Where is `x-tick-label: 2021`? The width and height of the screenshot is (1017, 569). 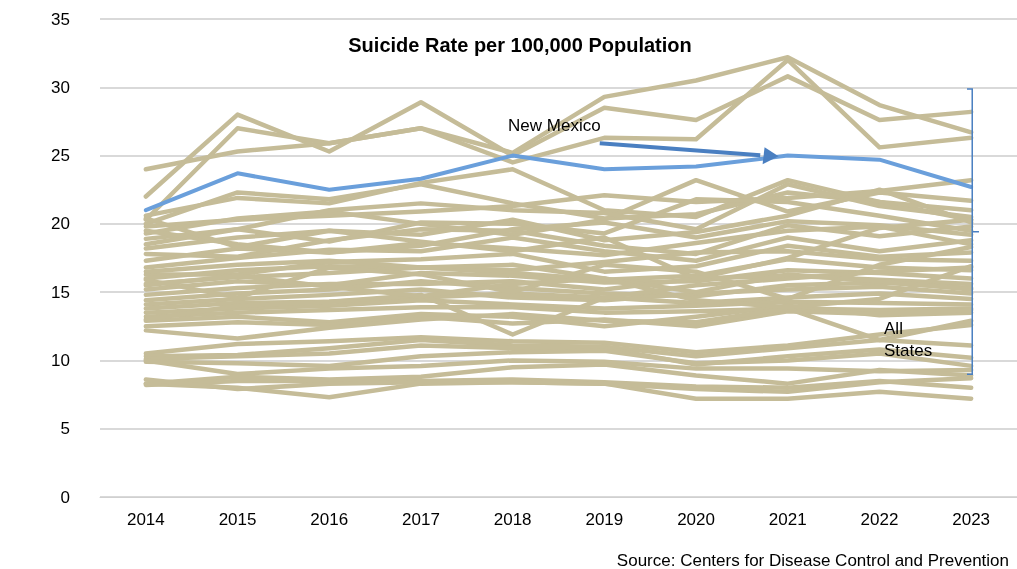 x-tick-label: 2021 is located at coordinates (787, 519).